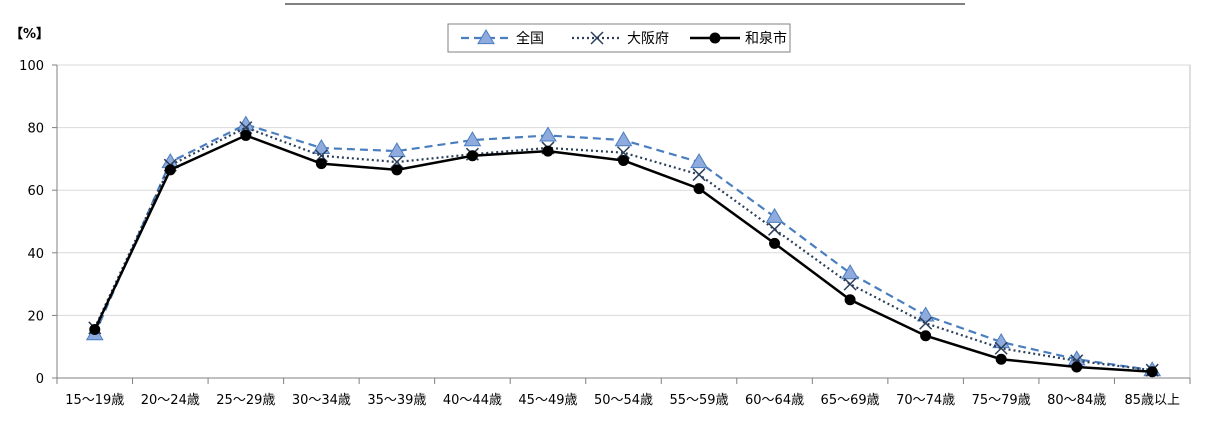  Describe the element at coordinates (502, 38) in the screenshot. I see `legend-item-1: 全国` at that location.